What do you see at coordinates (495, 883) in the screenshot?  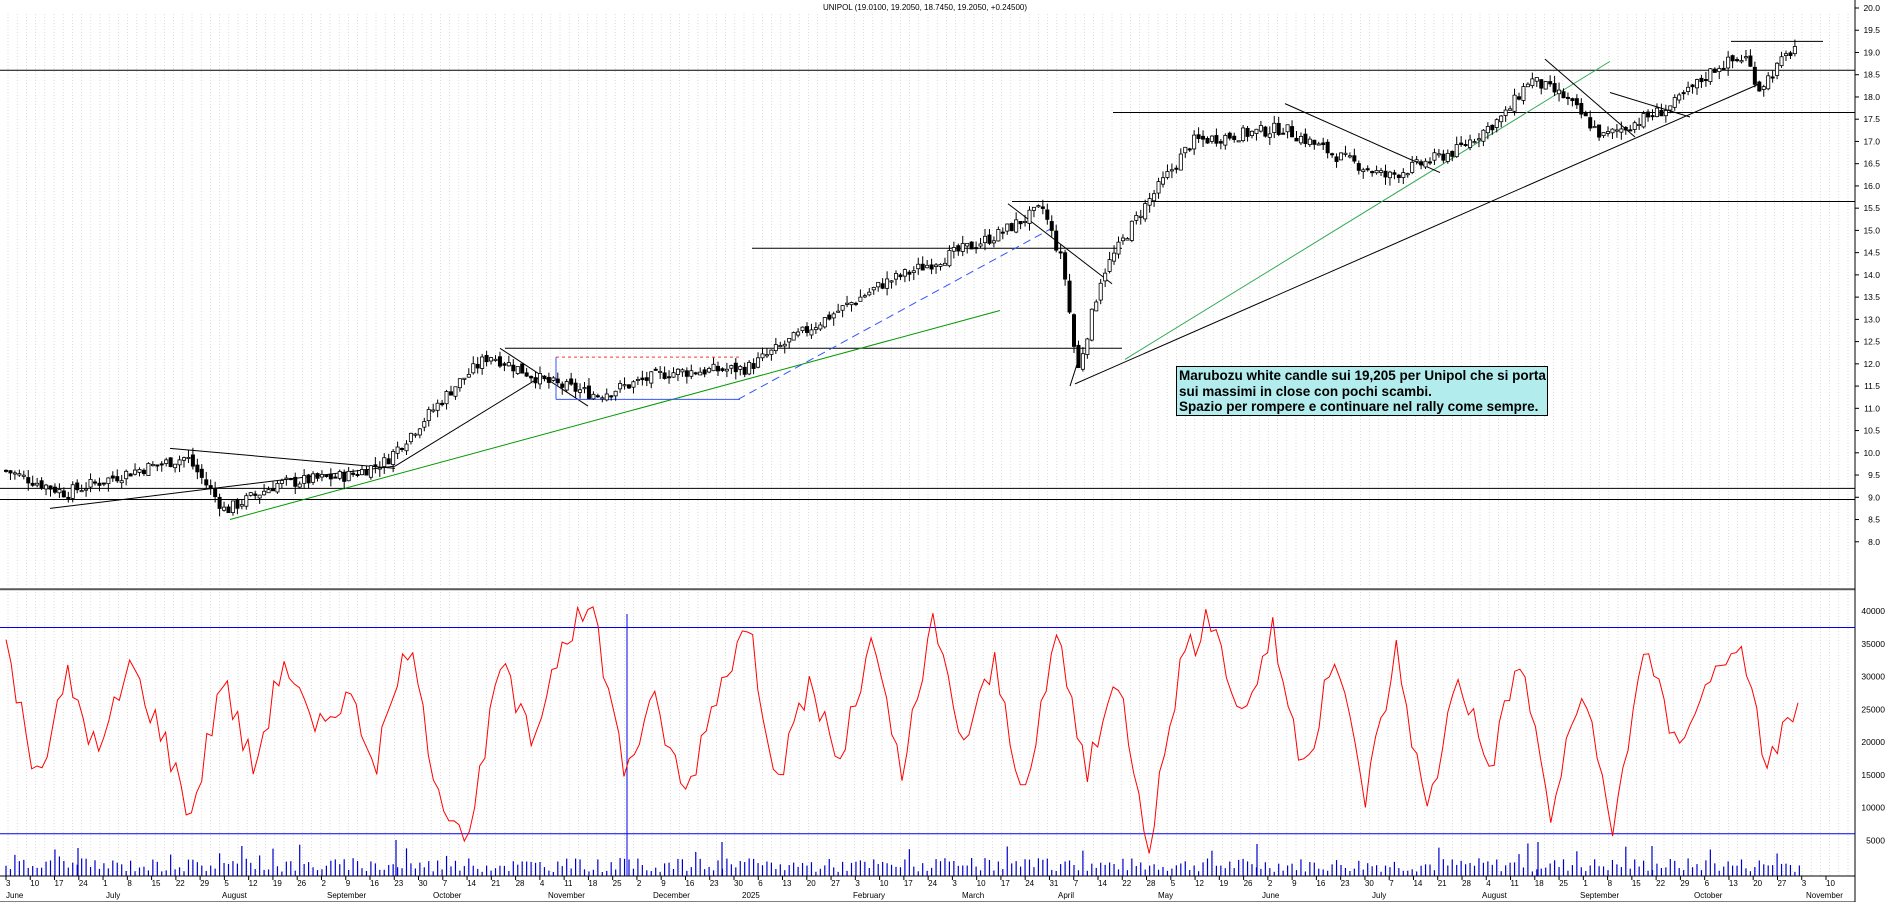 I see `x-day-label: 21` at bounding box center [495, 883].